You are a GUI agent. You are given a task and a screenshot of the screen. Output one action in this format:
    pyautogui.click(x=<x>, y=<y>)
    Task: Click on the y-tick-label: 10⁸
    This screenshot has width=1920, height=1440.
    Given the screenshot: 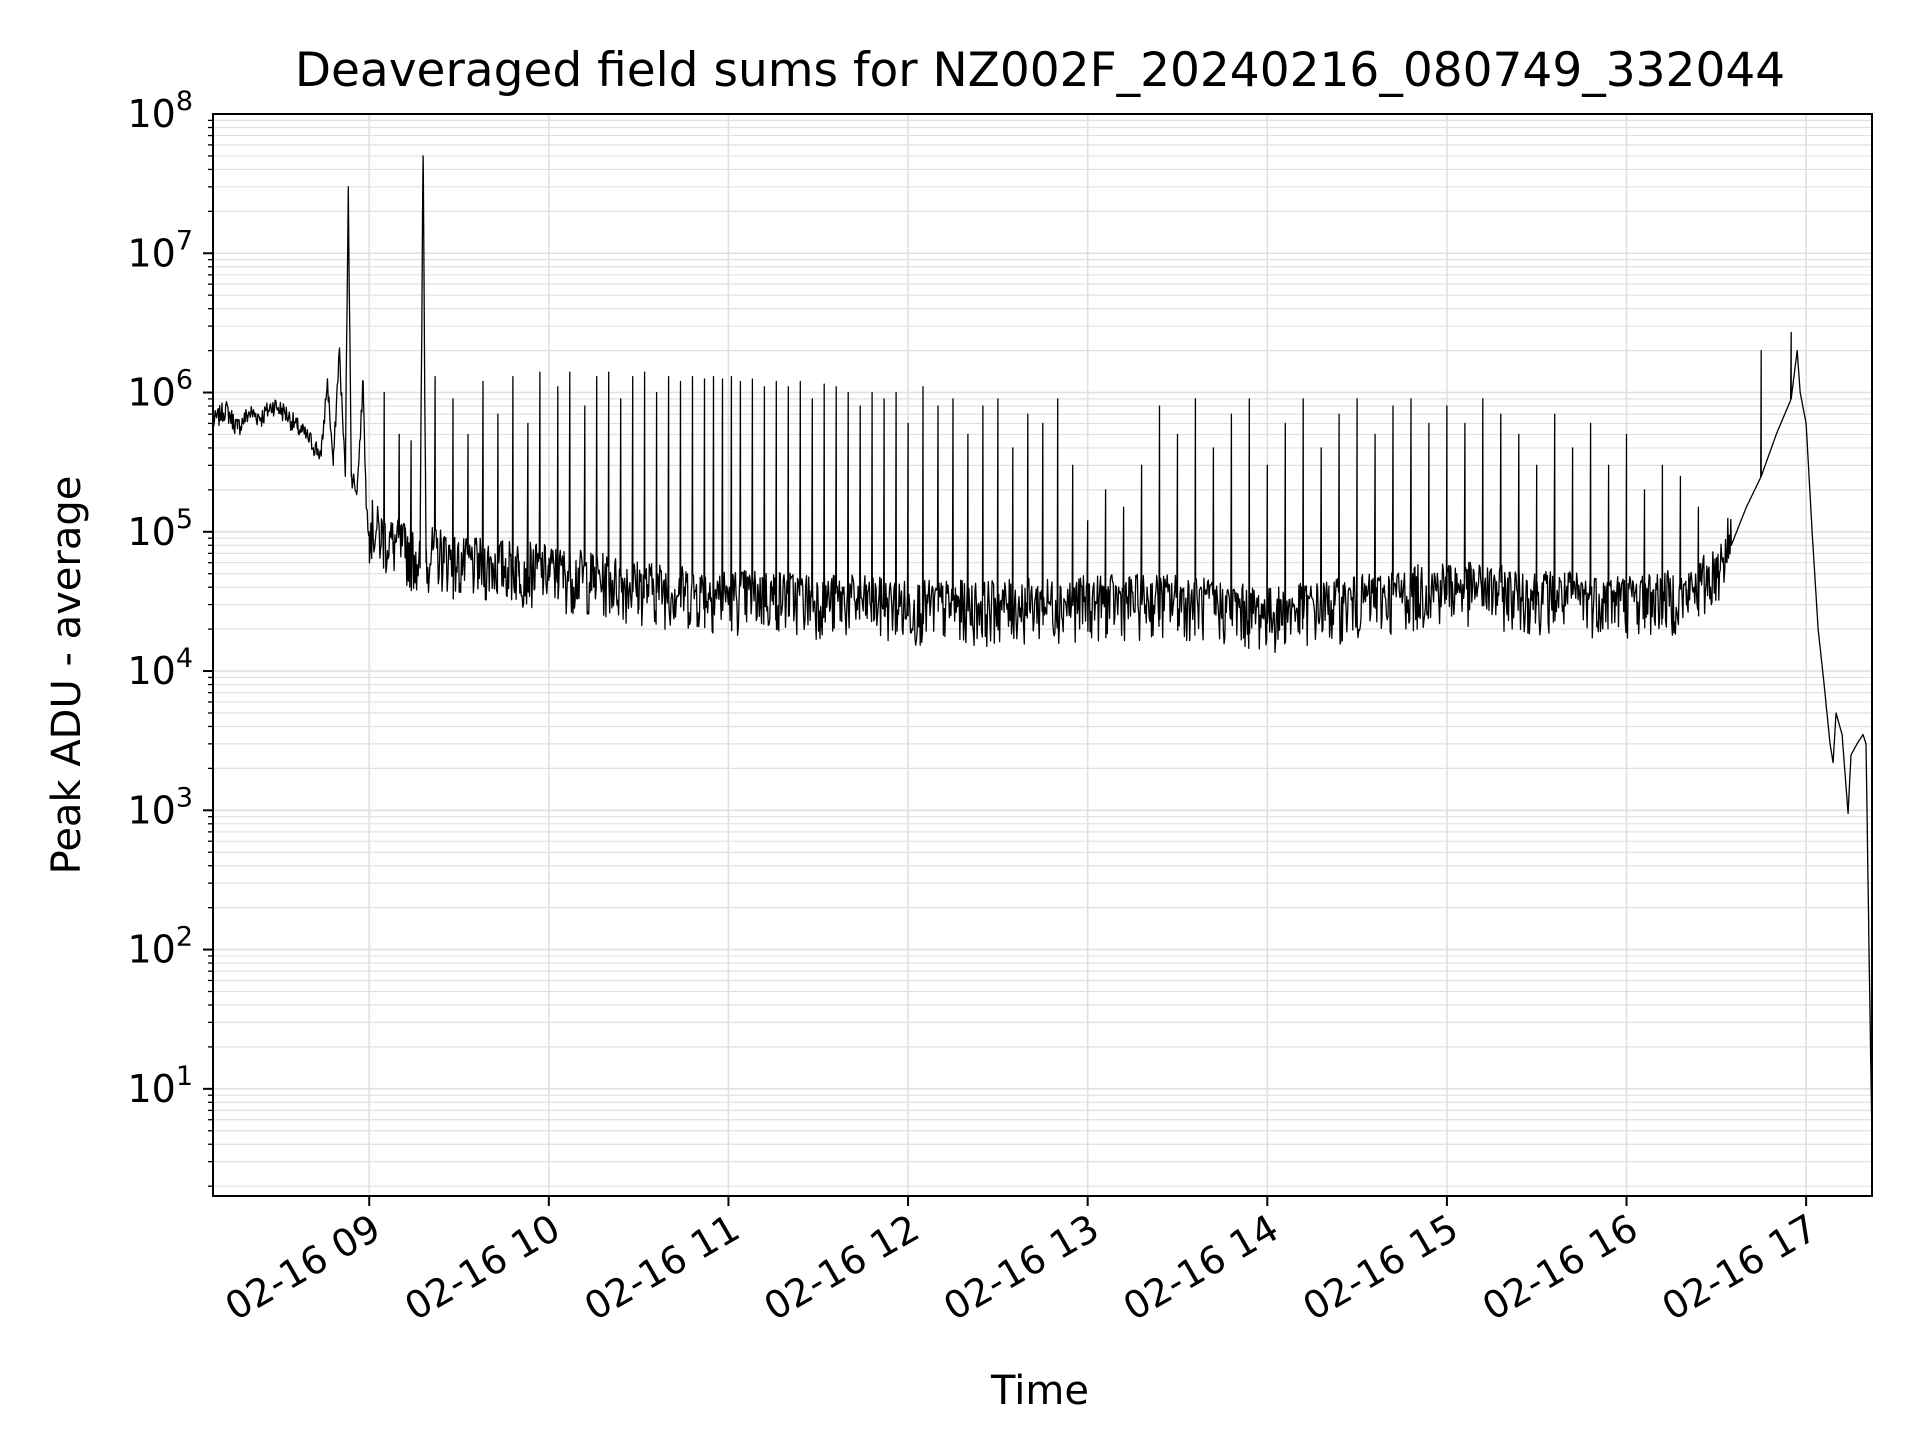 What is the action you would take?
    pyautogui.click(x=160, y=111)
    